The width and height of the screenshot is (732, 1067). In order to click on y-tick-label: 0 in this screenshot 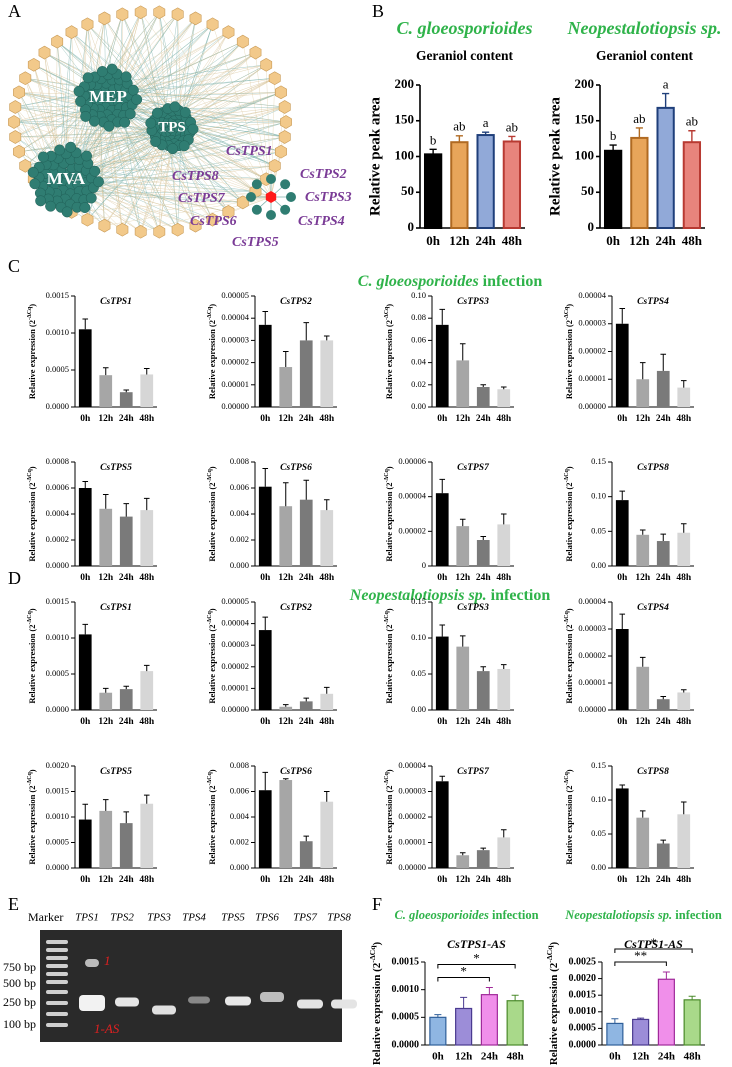, I will do `click(591, 226)`.